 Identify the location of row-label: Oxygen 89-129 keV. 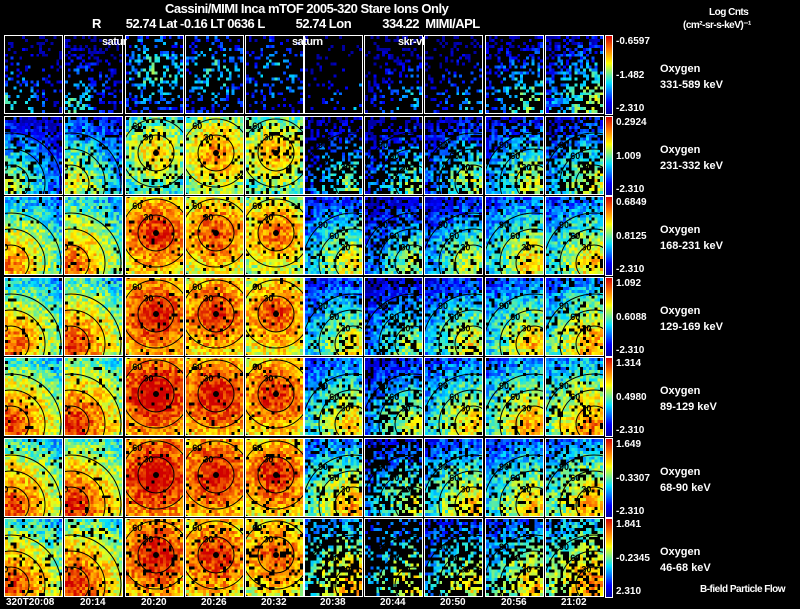
(688, 399).